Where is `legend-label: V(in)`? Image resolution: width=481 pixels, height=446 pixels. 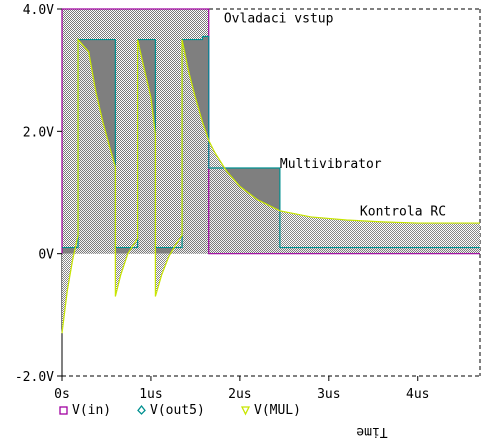
legend-label: V(in) is located at coordinates (91, 410).